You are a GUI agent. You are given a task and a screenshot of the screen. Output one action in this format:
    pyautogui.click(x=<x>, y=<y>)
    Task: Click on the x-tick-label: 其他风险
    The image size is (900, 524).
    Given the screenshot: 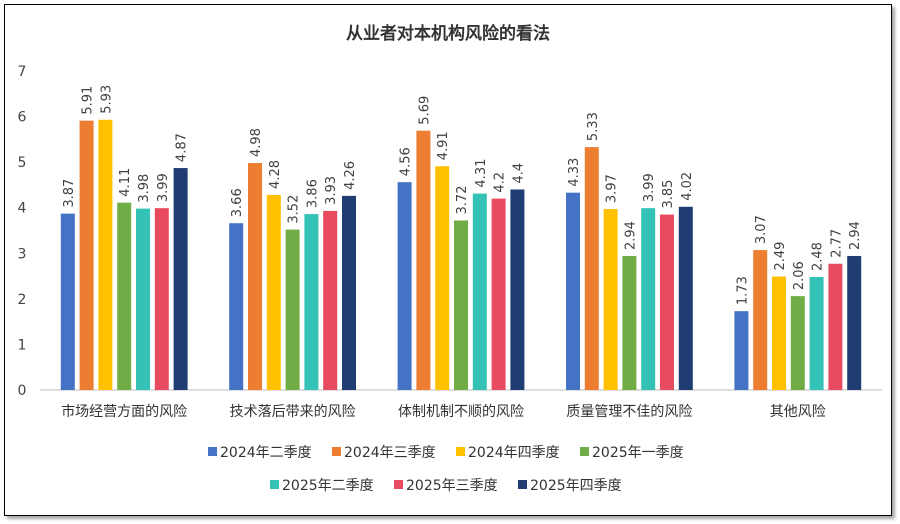 What is the action you would take?
    pyautogui.click(x=798, y=412)
    